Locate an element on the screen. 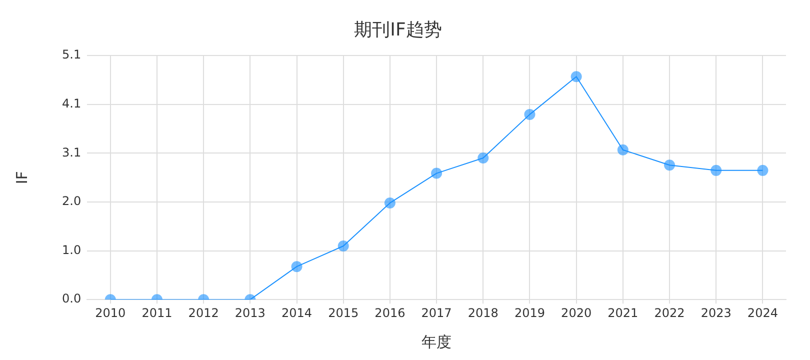  y-tick-label: 4.1 is located at coordinates (72, 103).